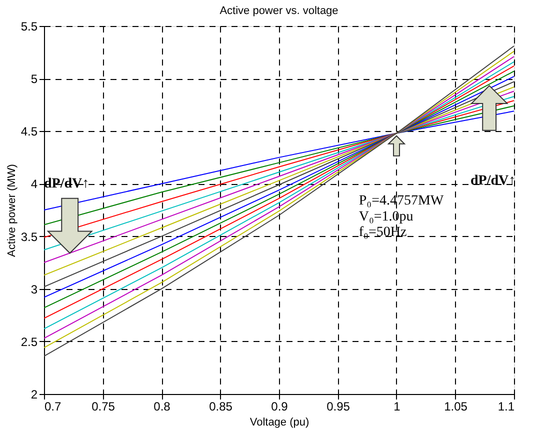 Image resolution: width=541 pixels, height=441 pixels. I want to click on chart-title: Active power vs. voltage, so click(279, 11).